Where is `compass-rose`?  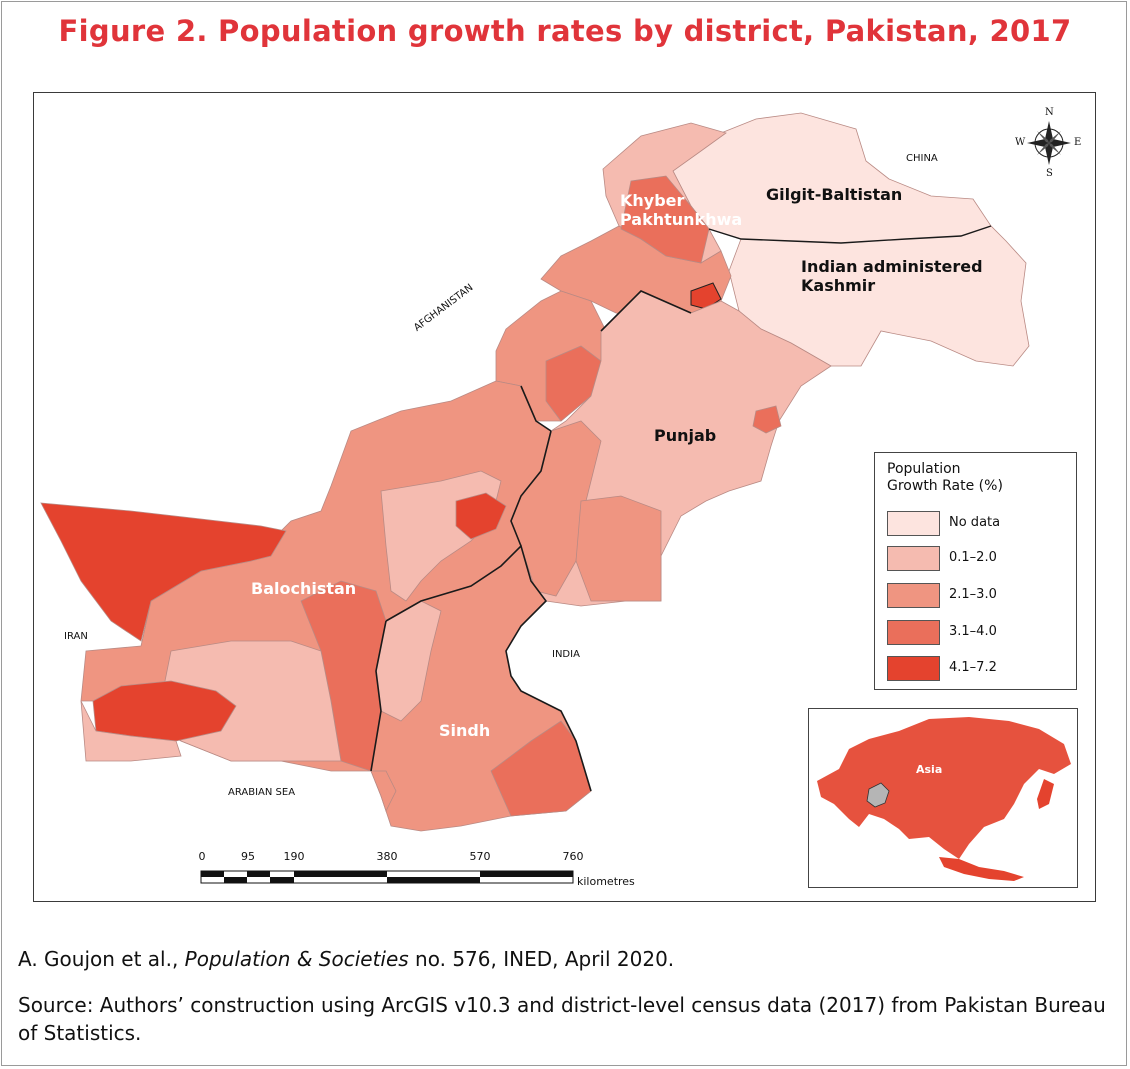
compass-rose is located at coordinates (1049, 143).